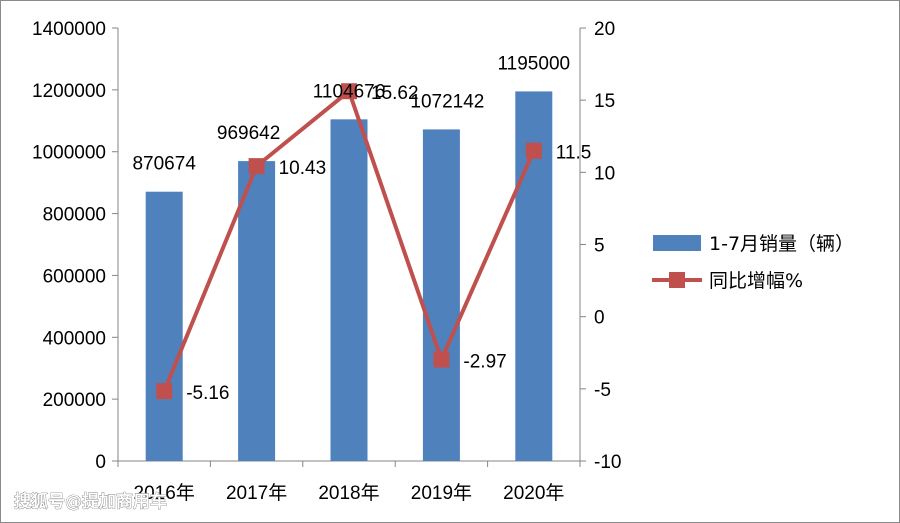 The width and height of the screenshot is (900, 523). What do you see at coordinates (781, 244) in the screenshot?
I see `legend-label-bar: 1-7月销量（辆）` at bounding box center [781, 244].